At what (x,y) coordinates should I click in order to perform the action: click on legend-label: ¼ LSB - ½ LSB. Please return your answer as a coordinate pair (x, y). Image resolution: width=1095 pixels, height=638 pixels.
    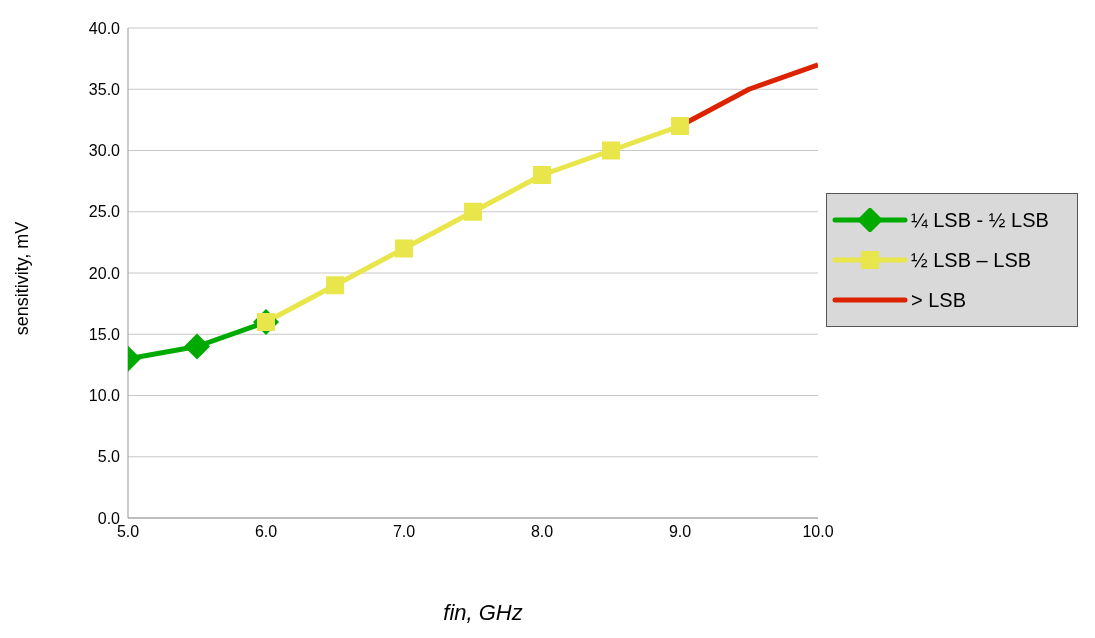
    Looking at the image, I should click on (980, 220).